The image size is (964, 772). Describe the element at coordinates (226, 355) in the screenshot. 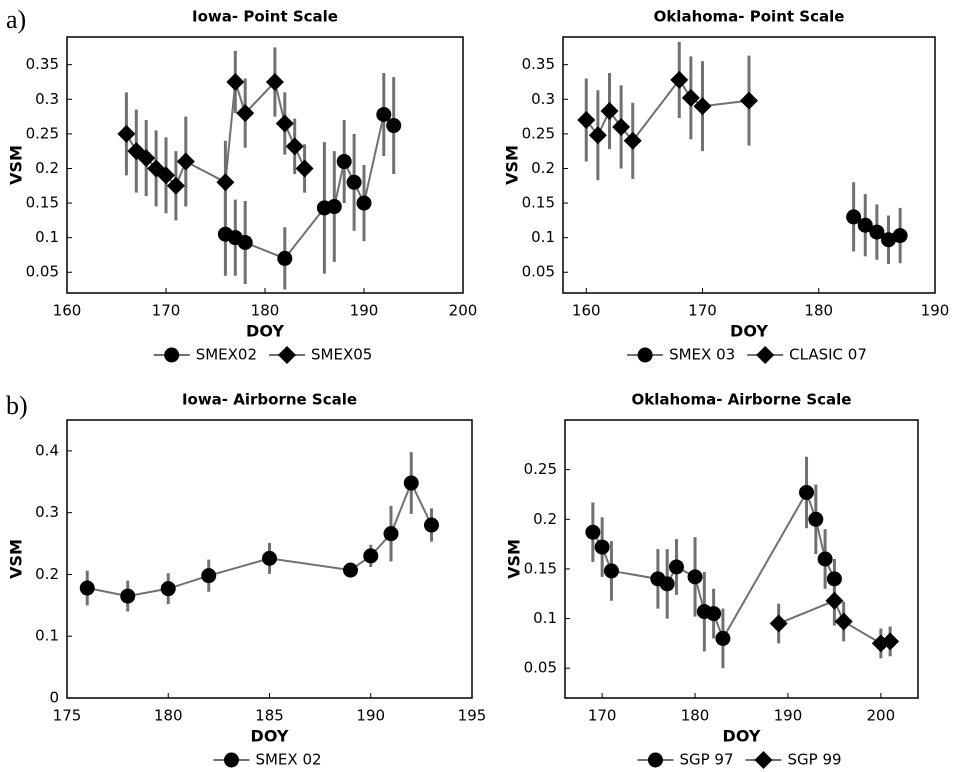

I see `legend-label: SMEX02` at that location.